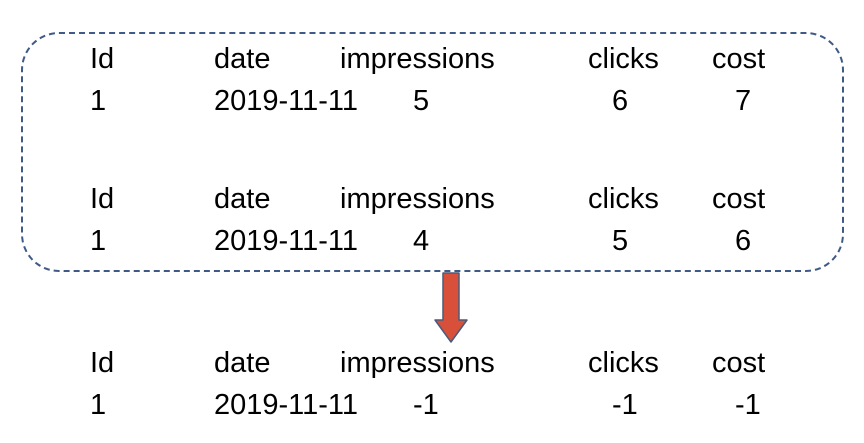  I want to click on table-3-header-clicks: clicks, so click(623, 363).